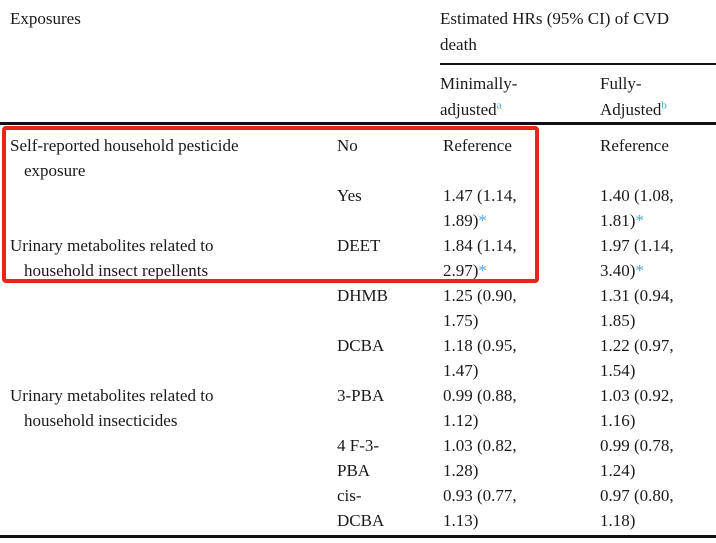 This screenshot has width=716, height=543. What do you see at coordinates (480, 508) in the screenshot?
I see `minimally-adjusted-cell: 0.93 (0.77, 1.13)` at bounding box center [480, 508].